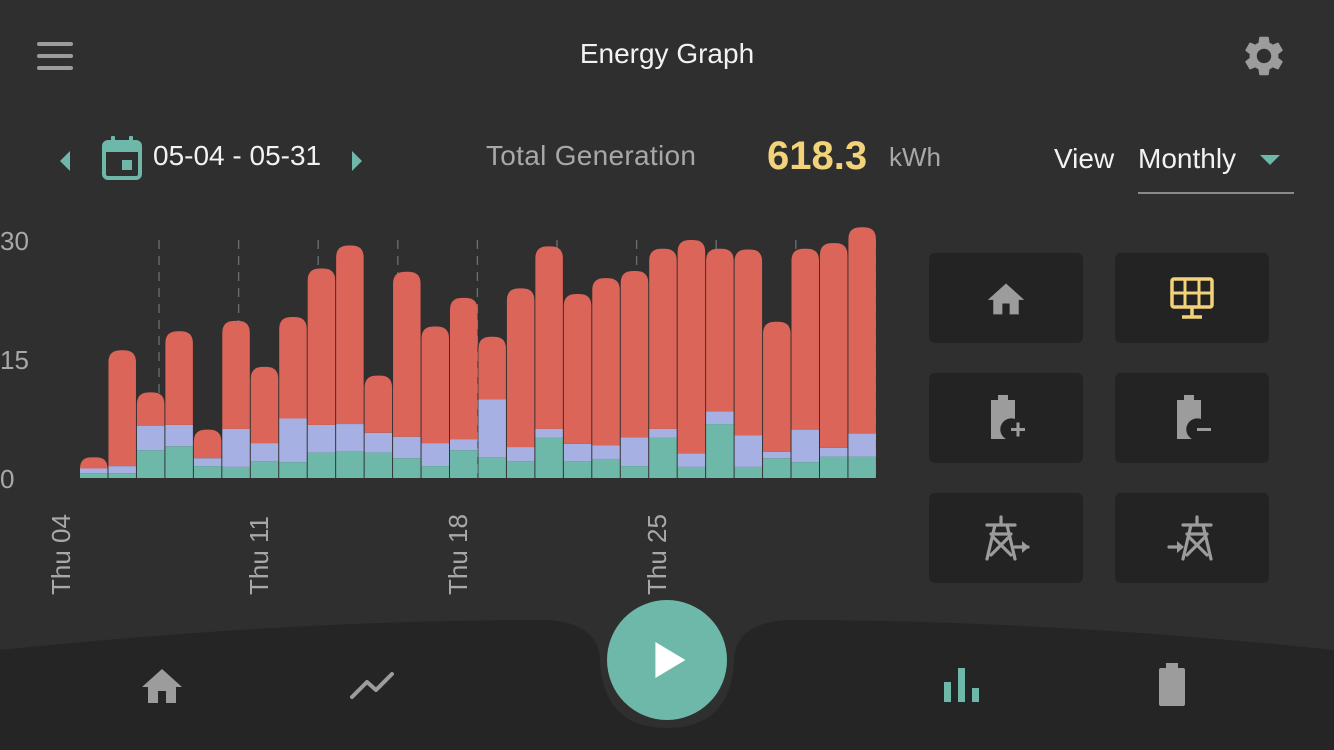 The width and height of the screenshot is (1334, 750). What do you see at coordinates (7, 479) in the screenshot?
I see `y-tick-label: 0` at bounding box center [7, 479].